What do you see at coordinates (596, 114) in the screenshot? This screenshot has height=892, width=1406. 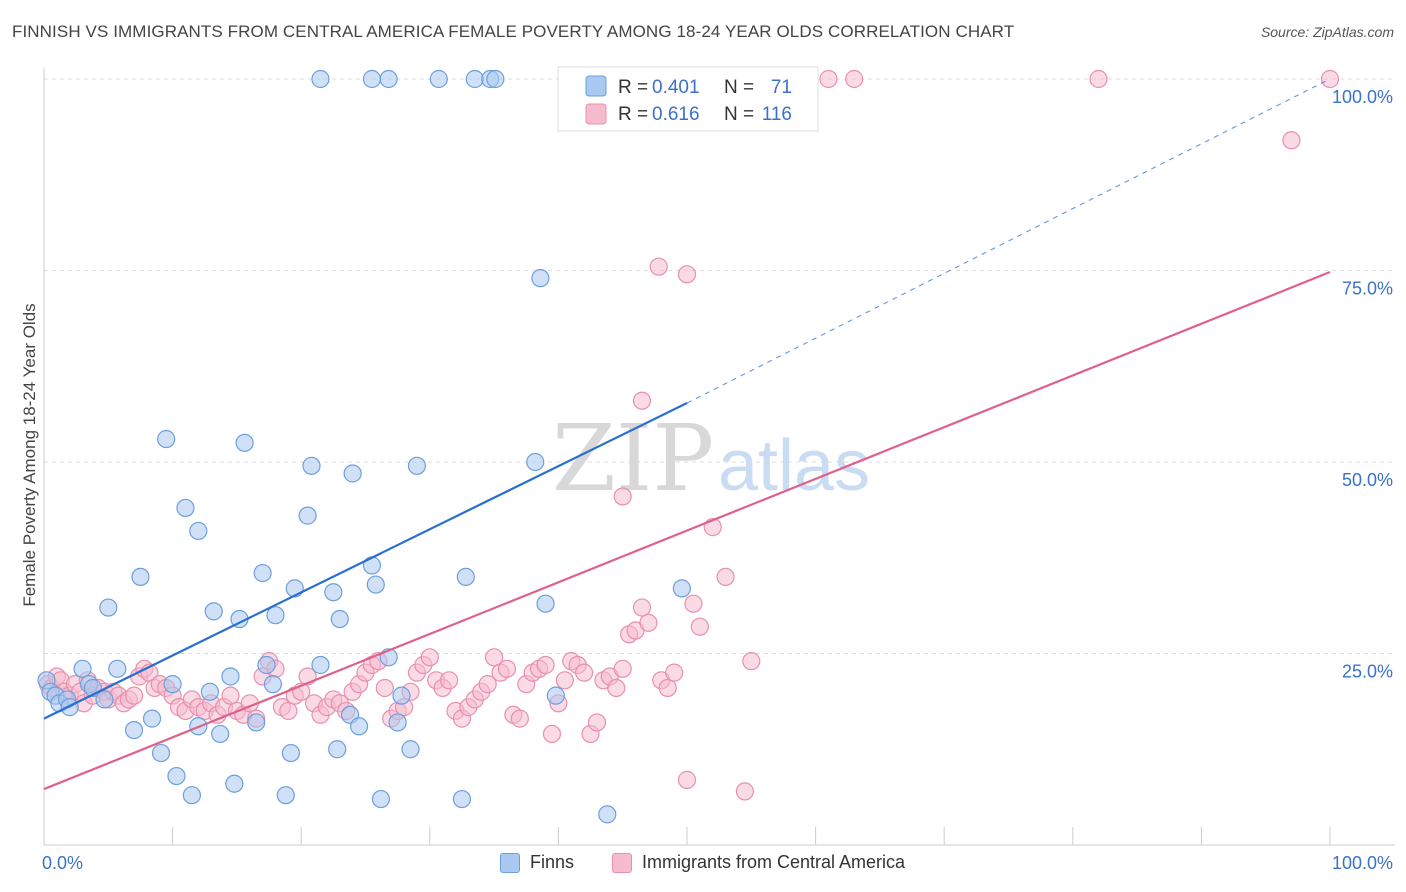 I see `legend-swatch-central-america` at bounding box center [596, 114].